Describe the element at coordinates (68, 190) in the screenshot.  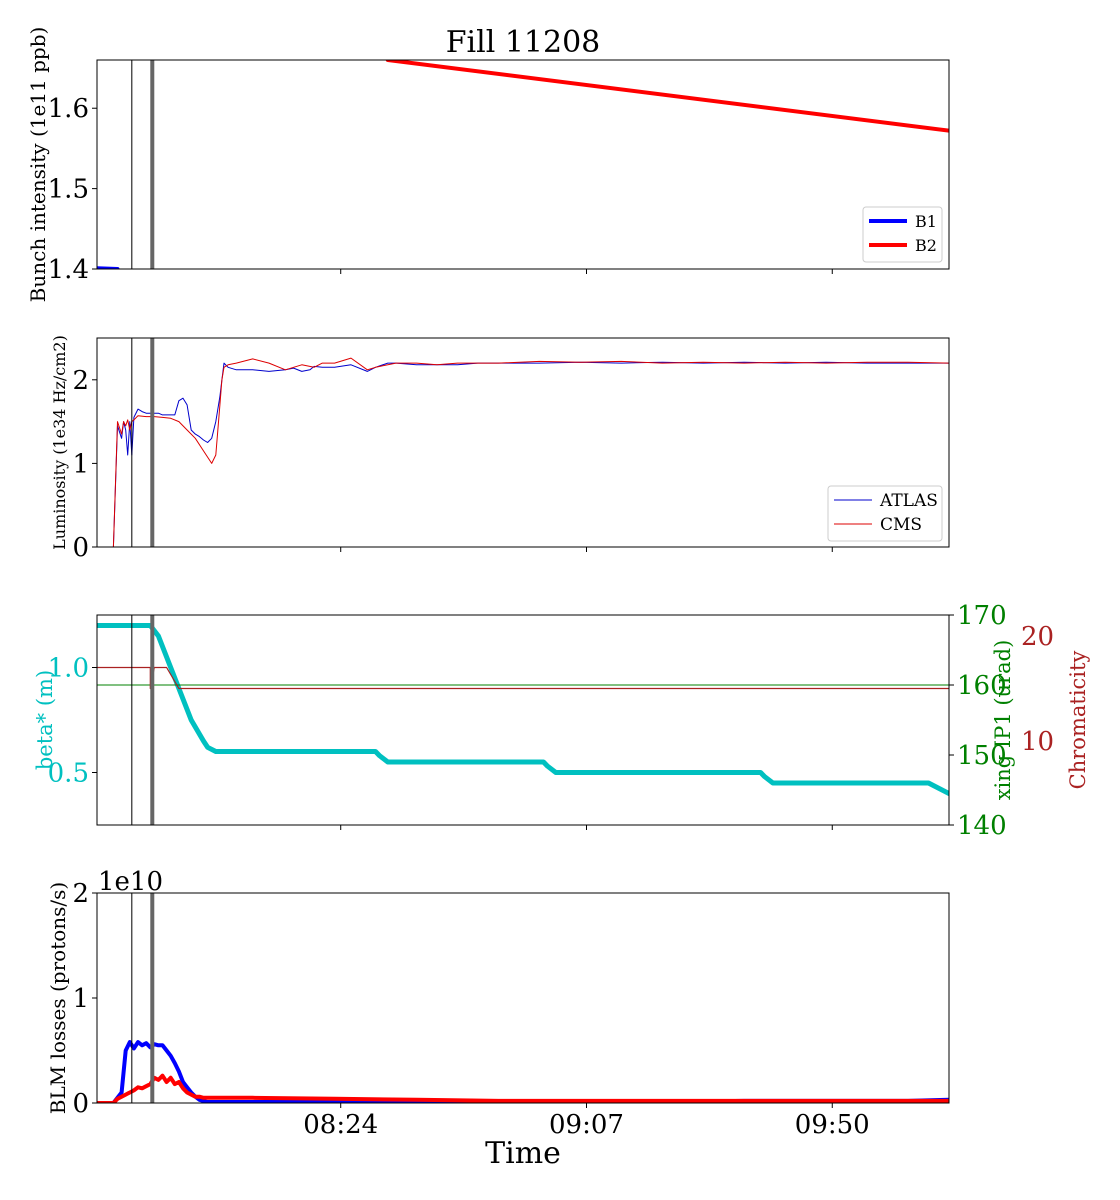
I see `y-tick-label: 1.5` at that location.